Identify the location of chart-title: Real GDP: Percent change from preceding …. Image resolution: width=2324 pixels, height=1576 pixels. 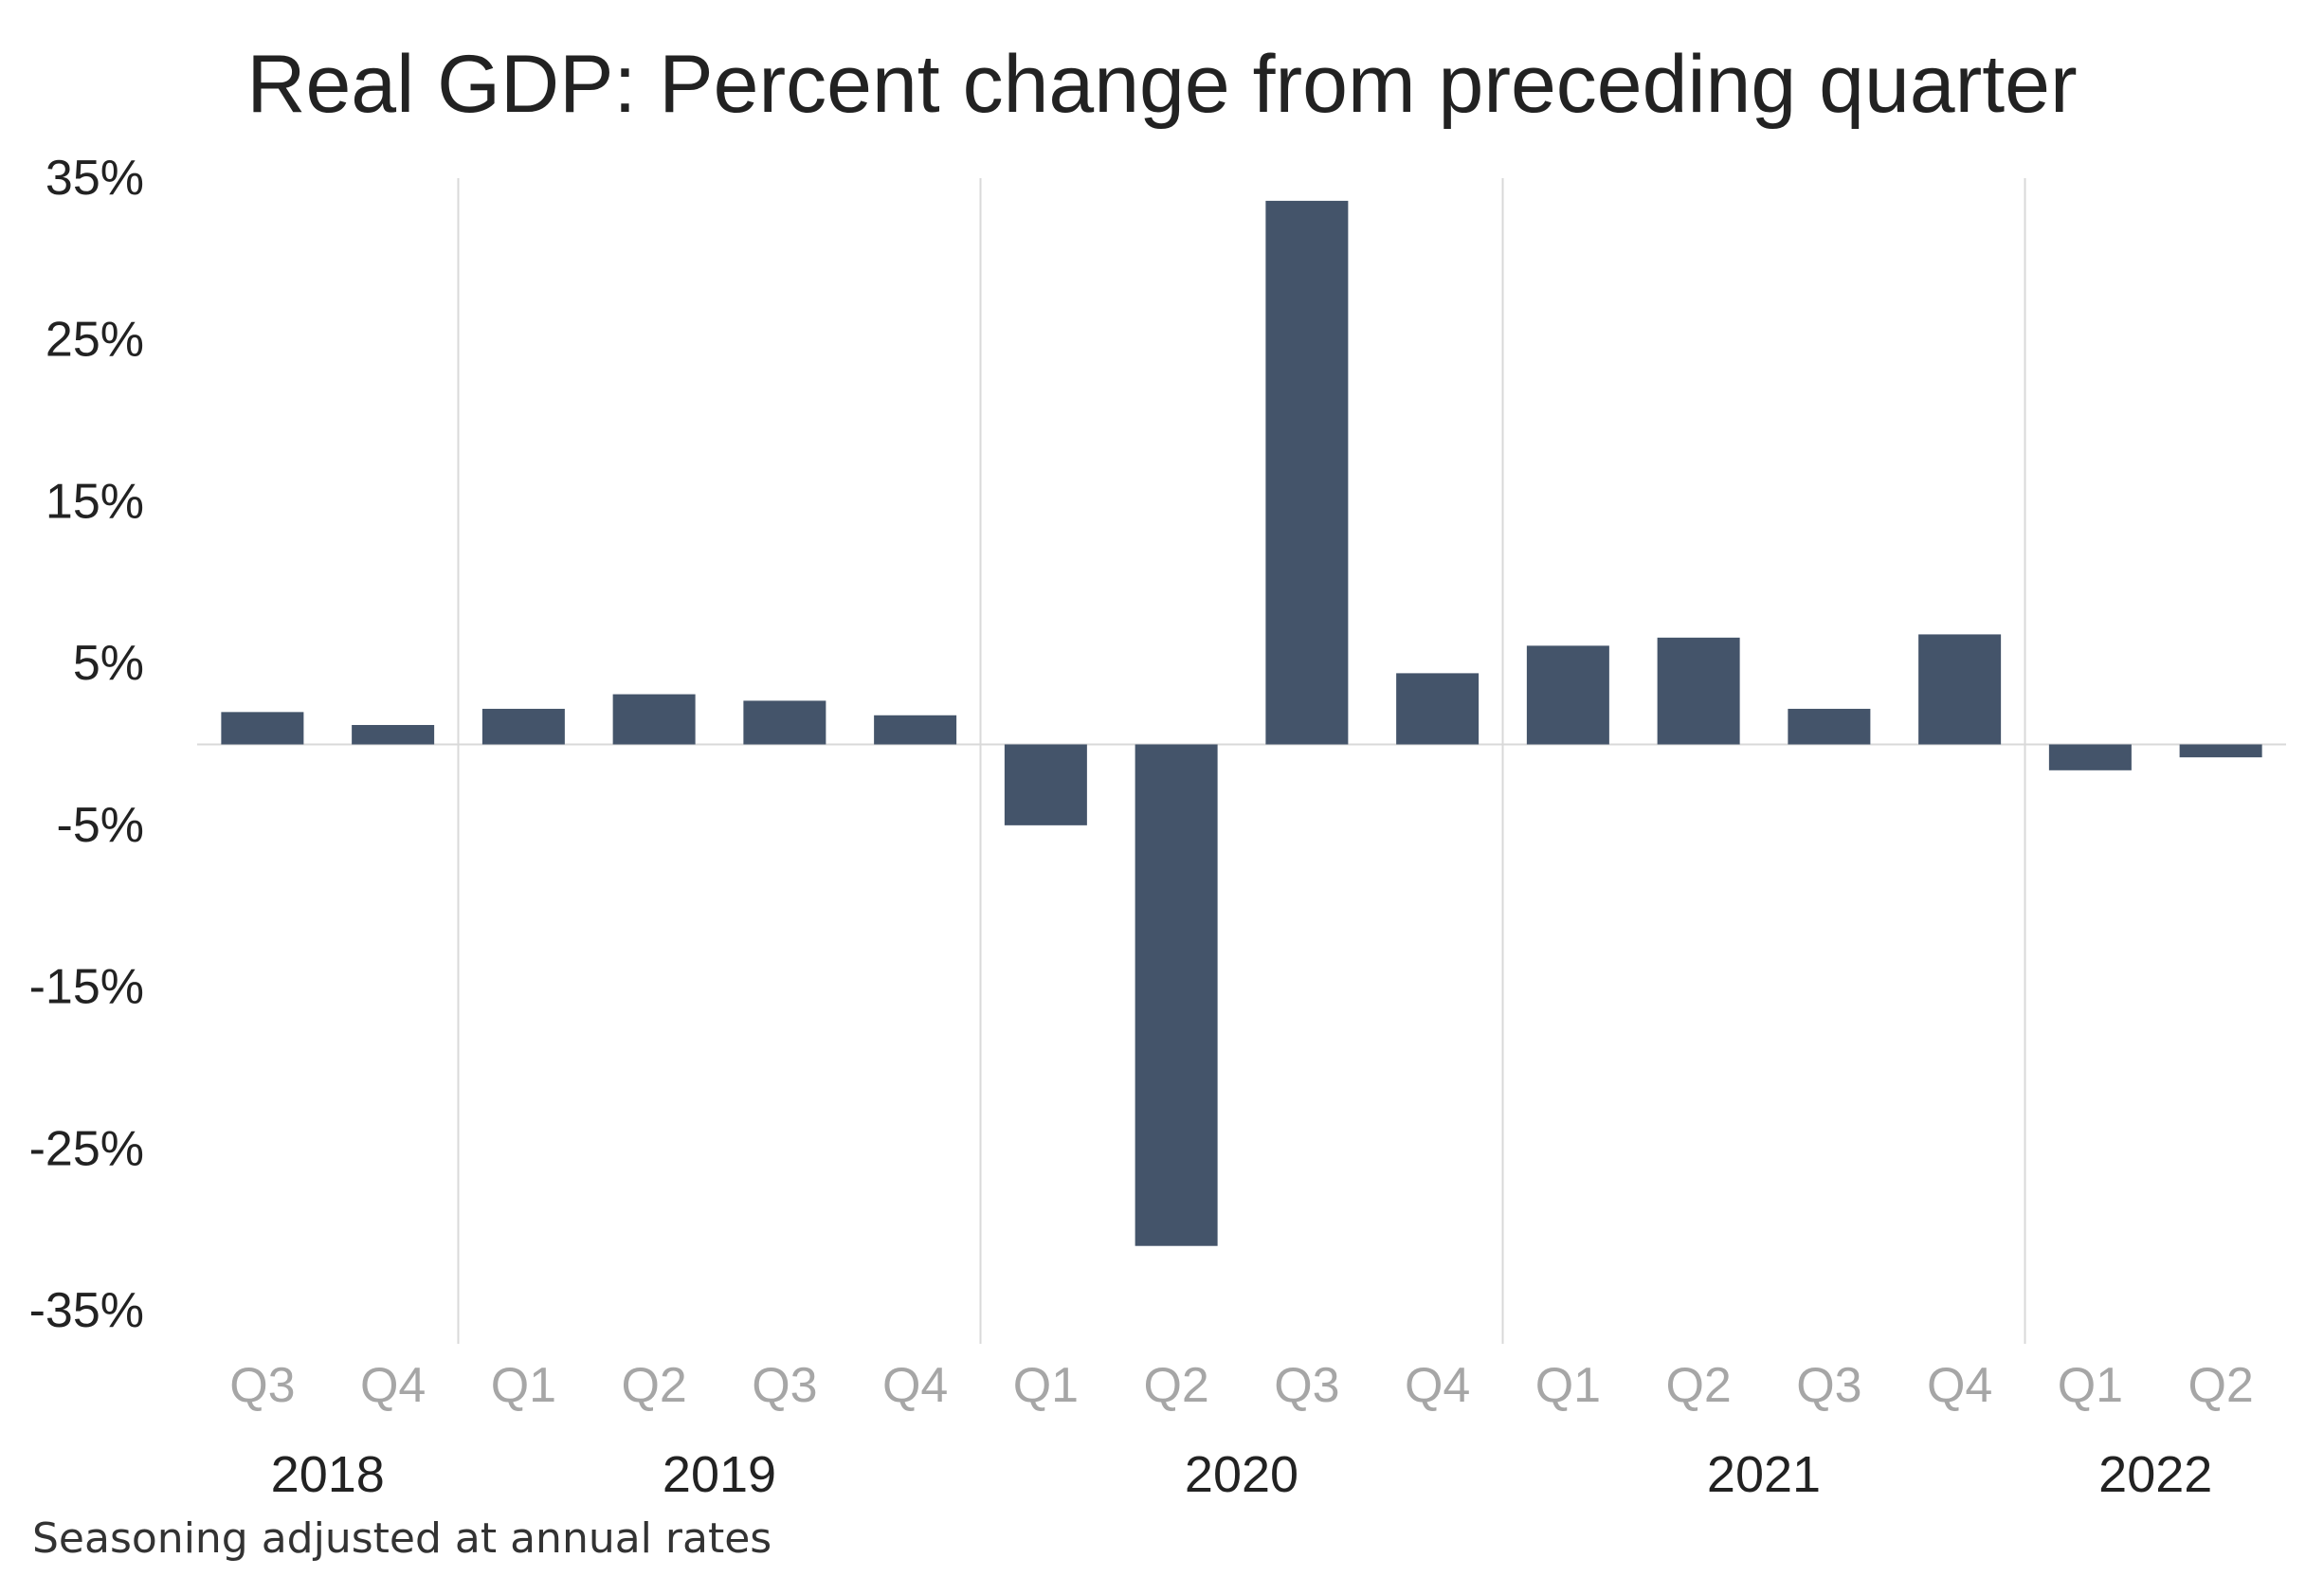
(1162, 84).